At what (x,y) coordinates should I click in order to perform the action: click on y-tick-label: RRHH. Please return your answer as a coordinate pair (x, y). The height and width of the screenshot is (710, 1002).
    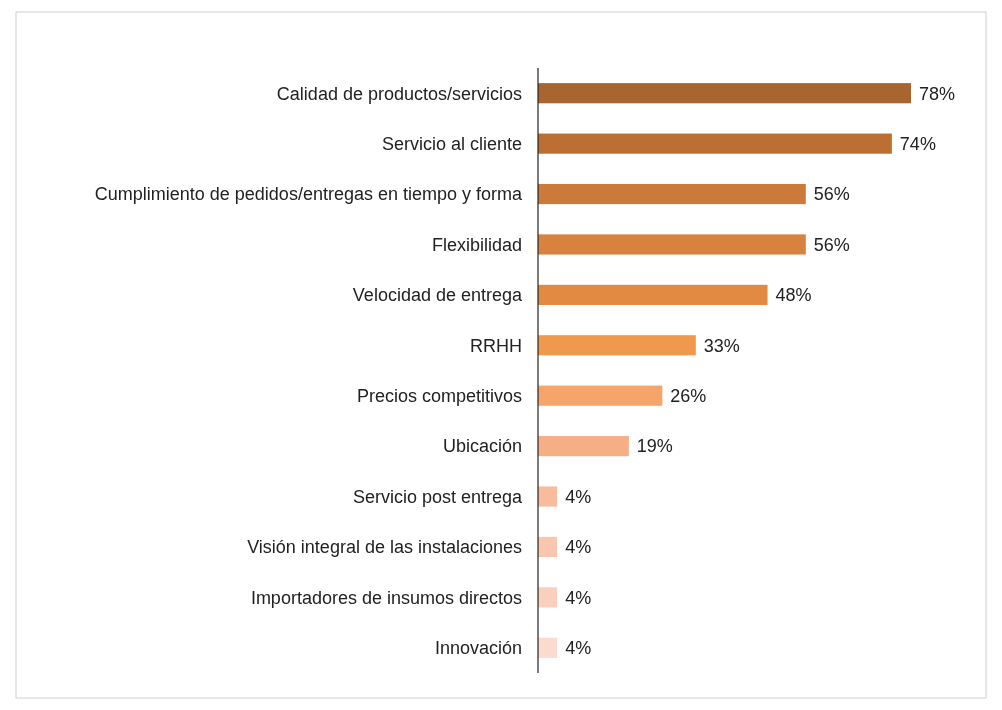
    Looking at the image, I should click on (496, 345).